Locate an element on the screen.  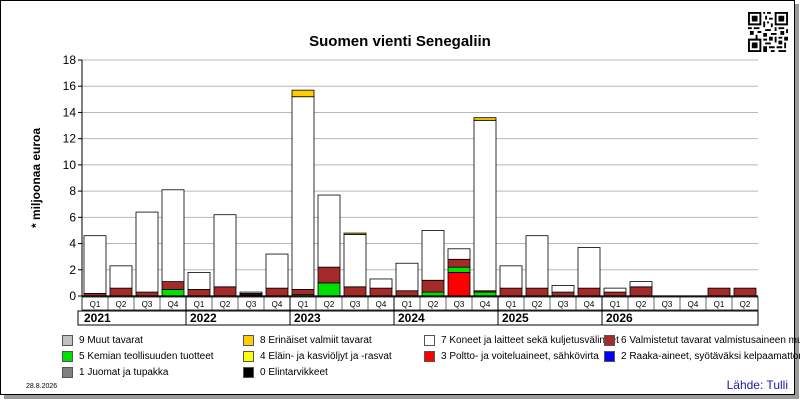
year-label: 2022 is located at coordinates (203, 318).